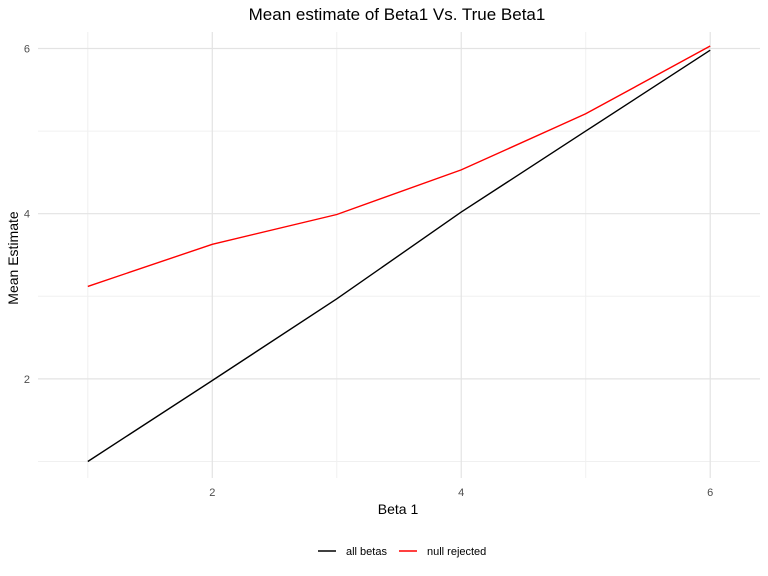 This screenshot has width=768, height=576. I want to click on y-tick-label: 6, so click(27, 50).